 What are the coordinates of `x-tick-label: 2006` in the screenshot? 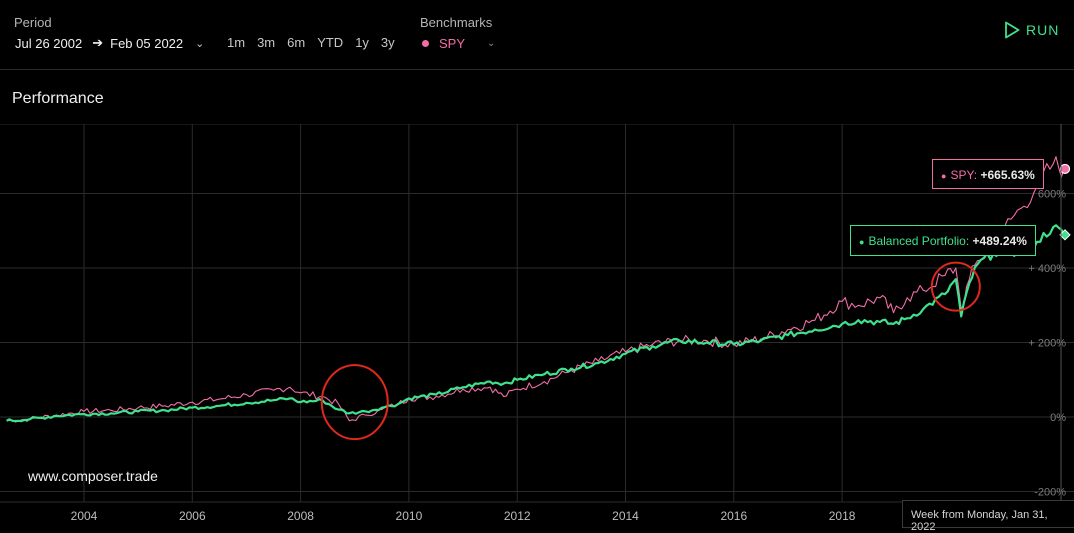 It's located at (192, 516).